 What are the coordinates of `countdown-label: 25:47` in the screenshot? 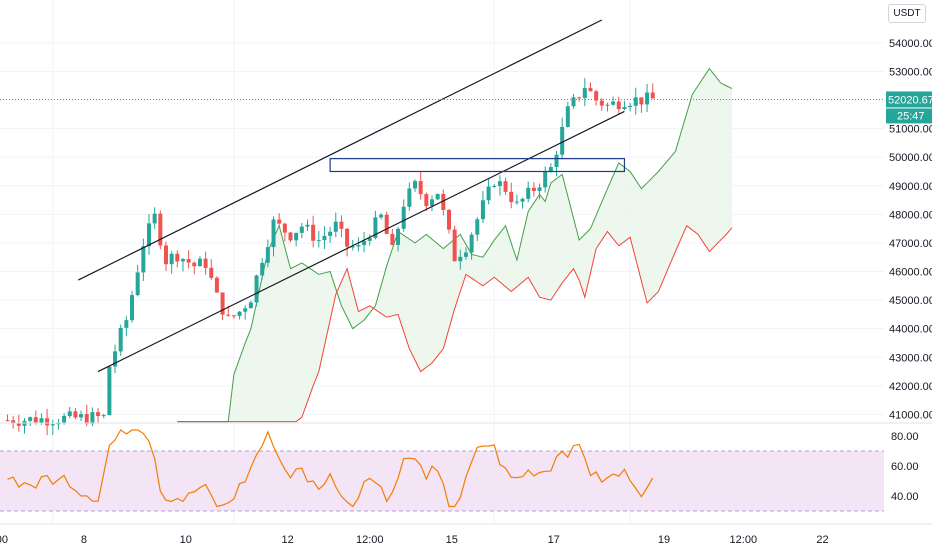 It's located at (911, 116).